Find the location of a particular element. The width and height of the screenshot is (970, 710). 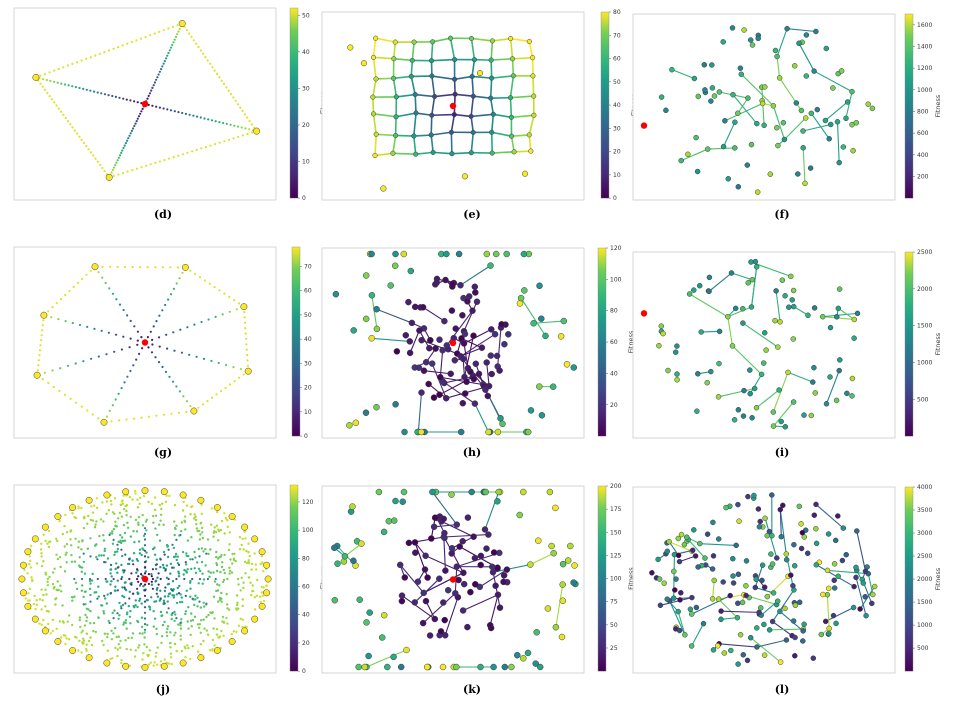

colorbar-tick-label: 0 is located at coordinates (615, 198).